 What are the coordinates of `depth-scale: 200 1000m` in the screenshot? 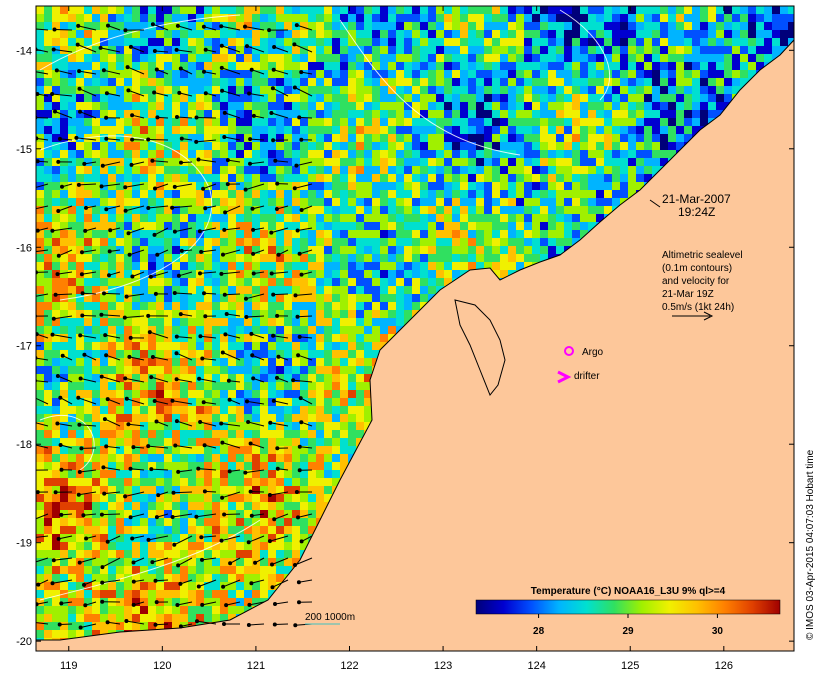 It's located at (330, 618).